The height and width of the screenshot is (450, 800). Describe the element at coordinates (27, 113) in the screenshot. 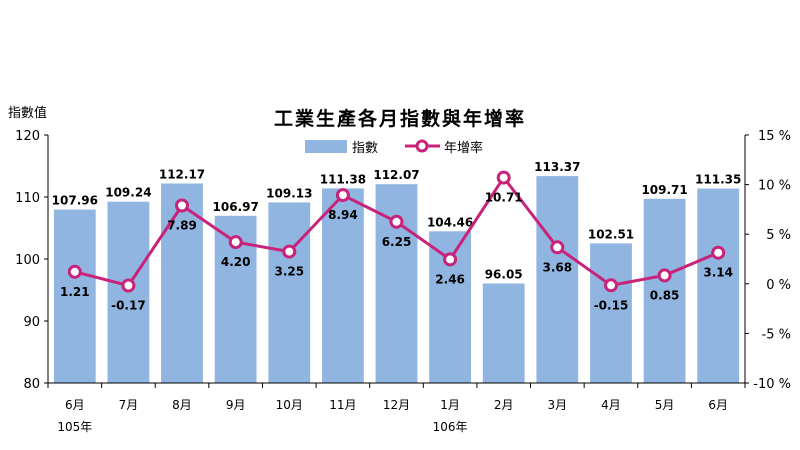

I see `y-left-axis-title: 指數值` at that location.